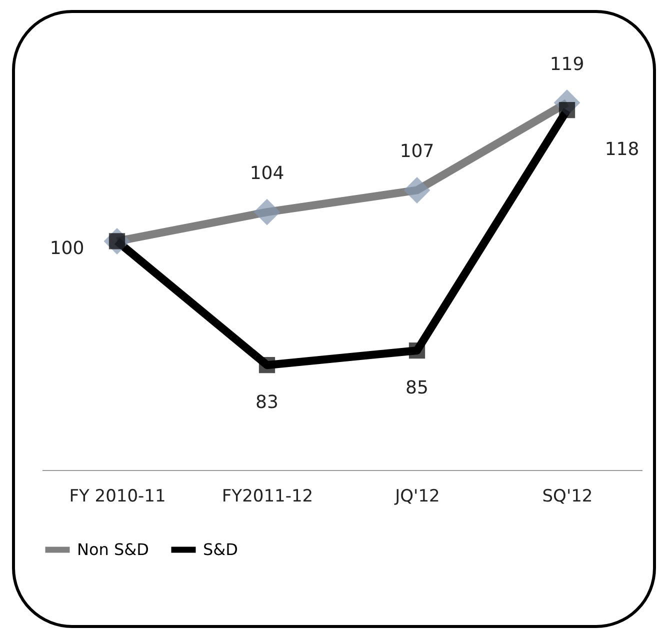  What do you see at coordinates (417, 388) in the screenshot?
I see `data-label: 85` at bounding box center [417, 388].